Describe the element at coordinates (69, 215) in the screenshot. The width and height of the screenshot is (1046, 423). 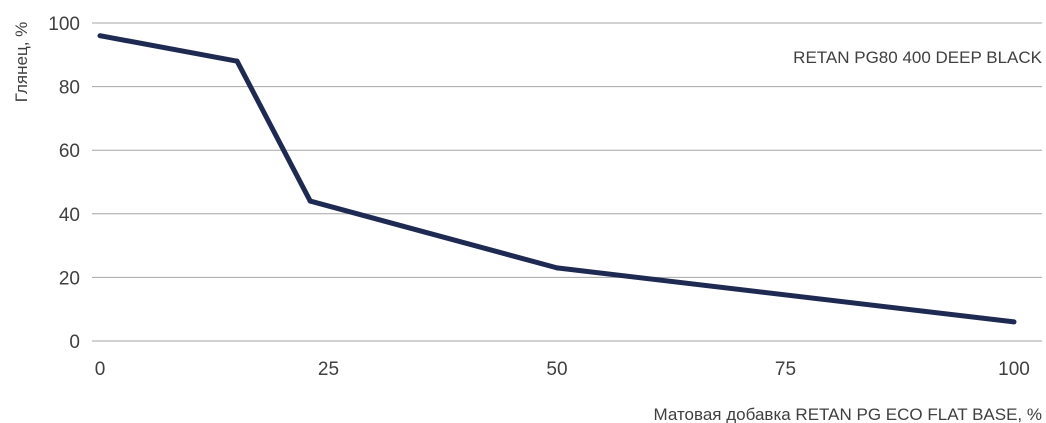
I see `y-tick-label: 40` at that location.